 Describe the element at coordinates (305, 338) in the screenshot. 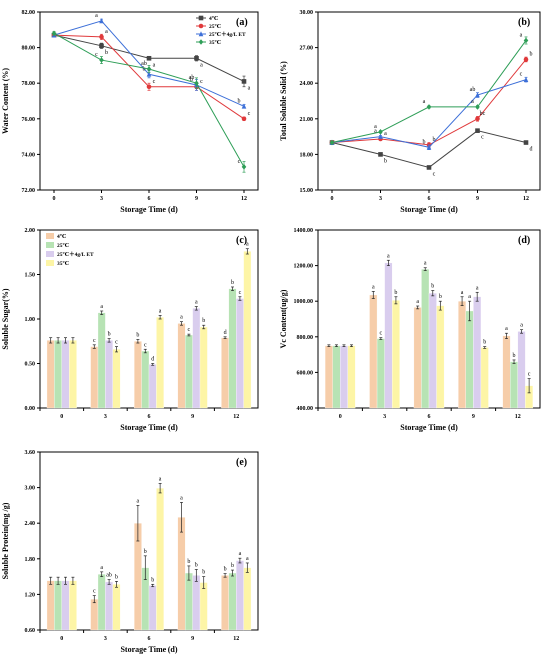

I see `y-tick-label: 800.00` at that location.